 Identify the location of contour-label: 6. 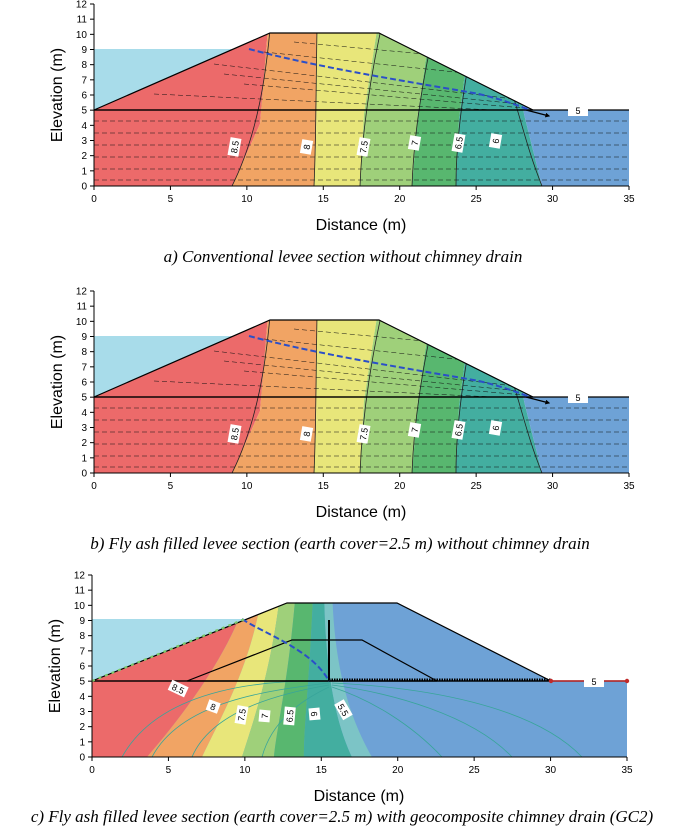
(496, 141).